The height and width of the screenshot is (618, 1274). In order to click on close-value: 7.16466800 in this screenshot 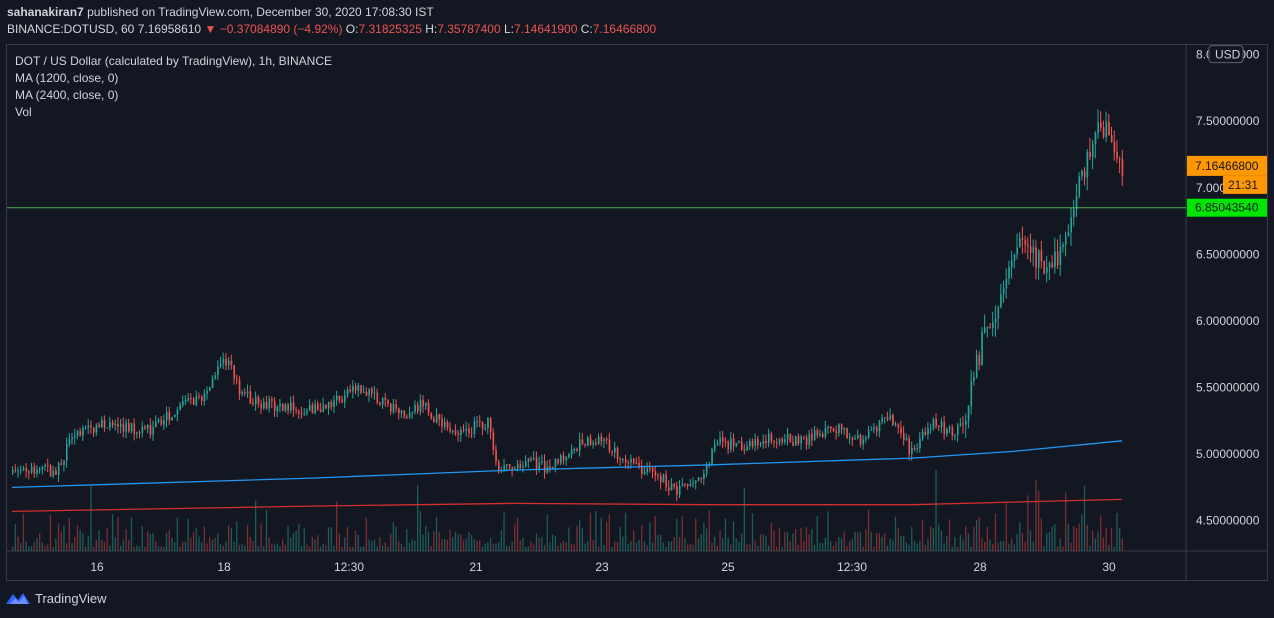, I will do `click(624, 29)`.